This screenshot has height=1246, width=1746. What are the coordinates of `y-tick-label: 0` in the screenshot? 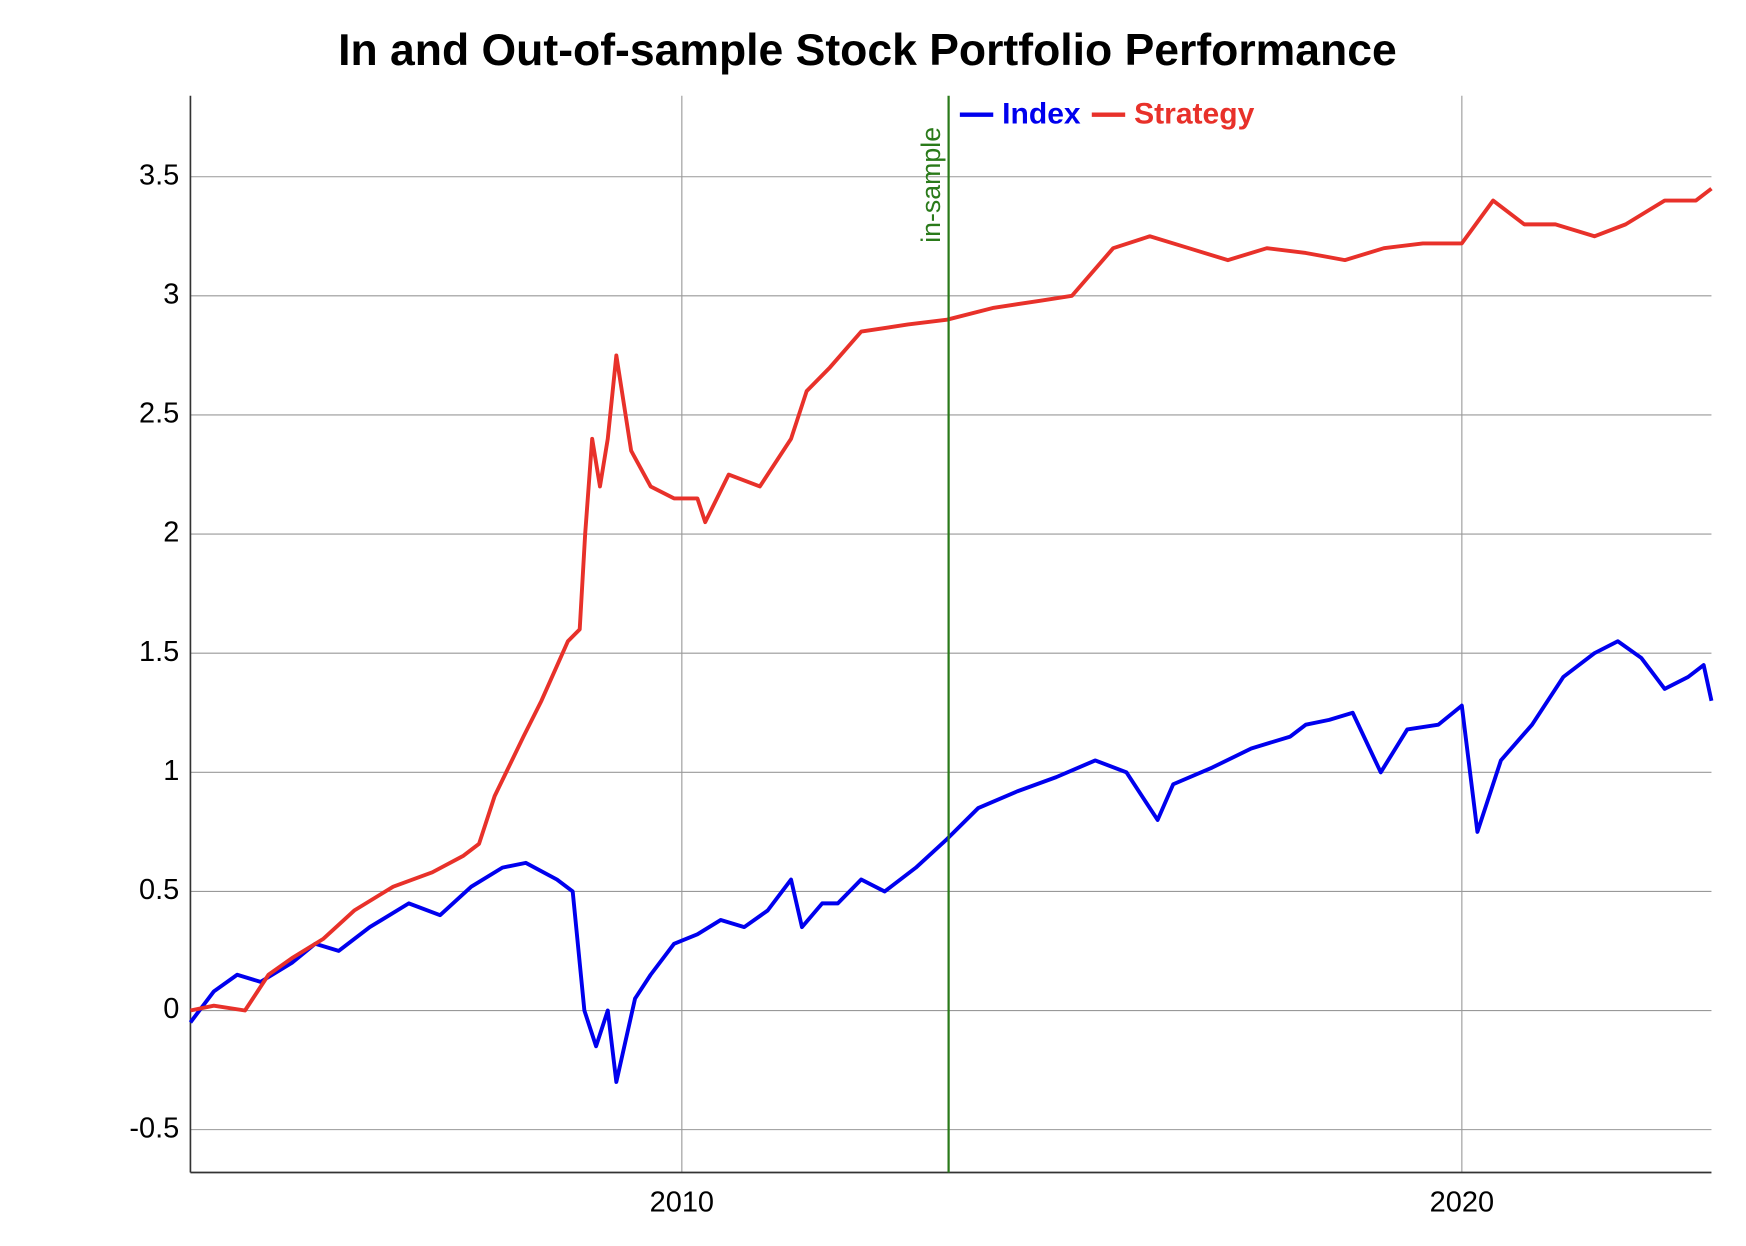 It's located at (171, 1009).